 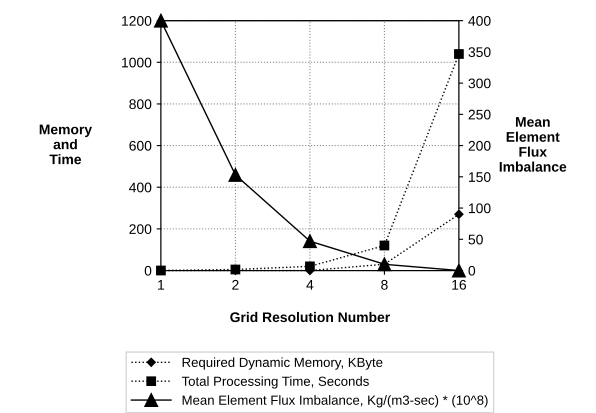 What do you see at coordinates (479, 115) in the screenshot?
I see `y2-tick-label: 250` at bounding box center [479, 115].